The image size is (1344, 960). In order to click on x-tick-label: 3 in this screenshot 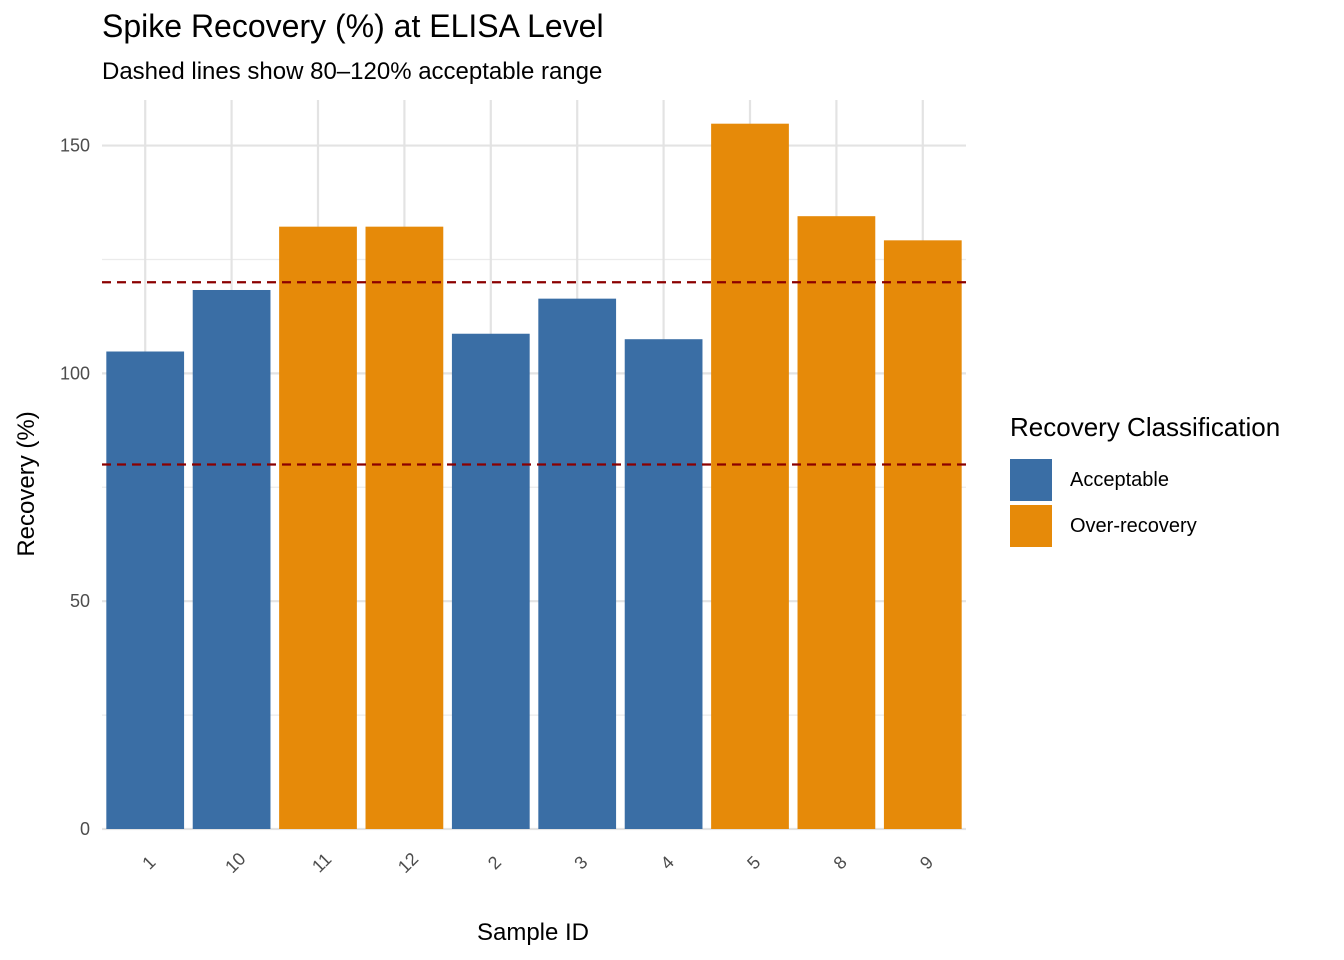, I will do `click(580, 862)`.